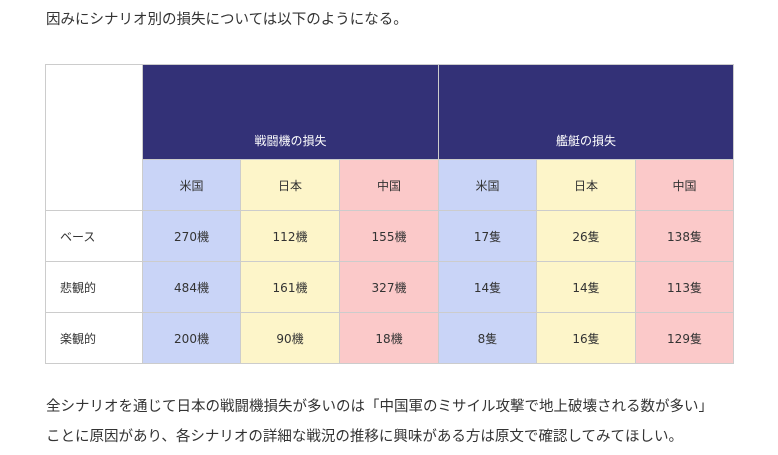 The width and height of the screenshot is (778, 455). Describe the element at coordinates (586, 338) in the screenshot. I see `data-cell: 16隻` at that location.